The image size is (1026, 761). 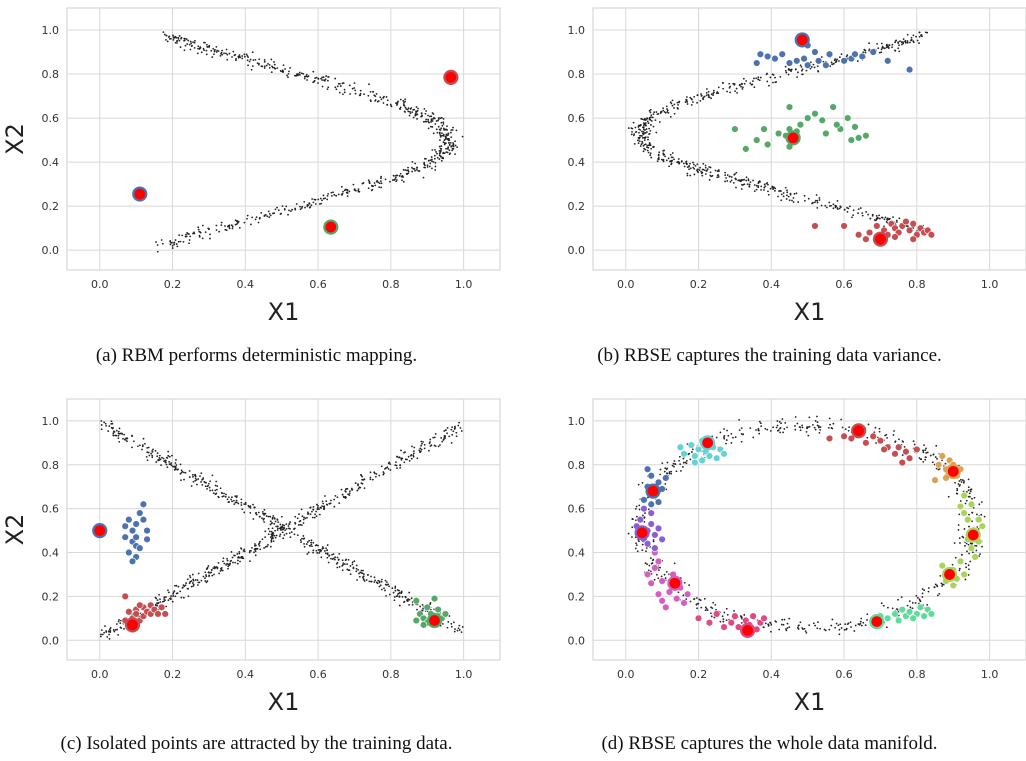 I want to click on highlight-point, so click(x=100, y=530).